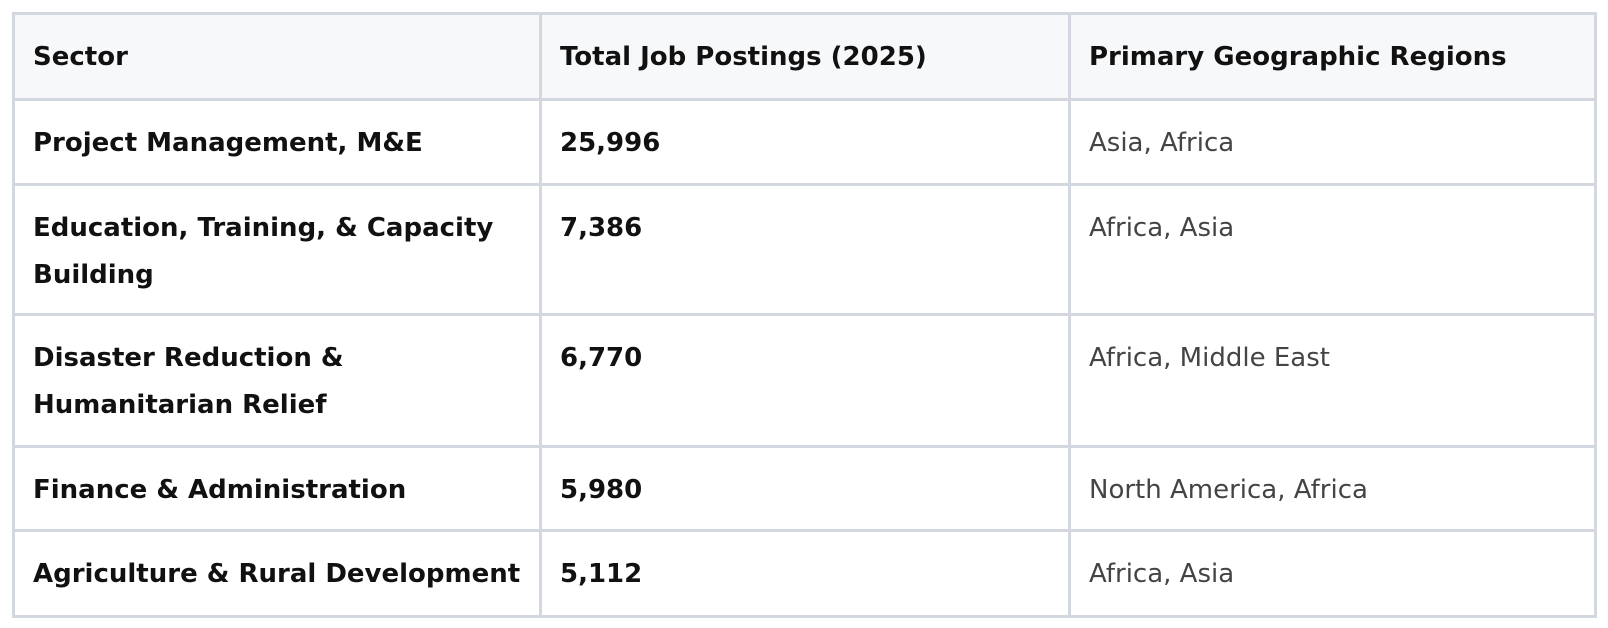  I want to click on postings-cell: 25,996, so click(805, 142).